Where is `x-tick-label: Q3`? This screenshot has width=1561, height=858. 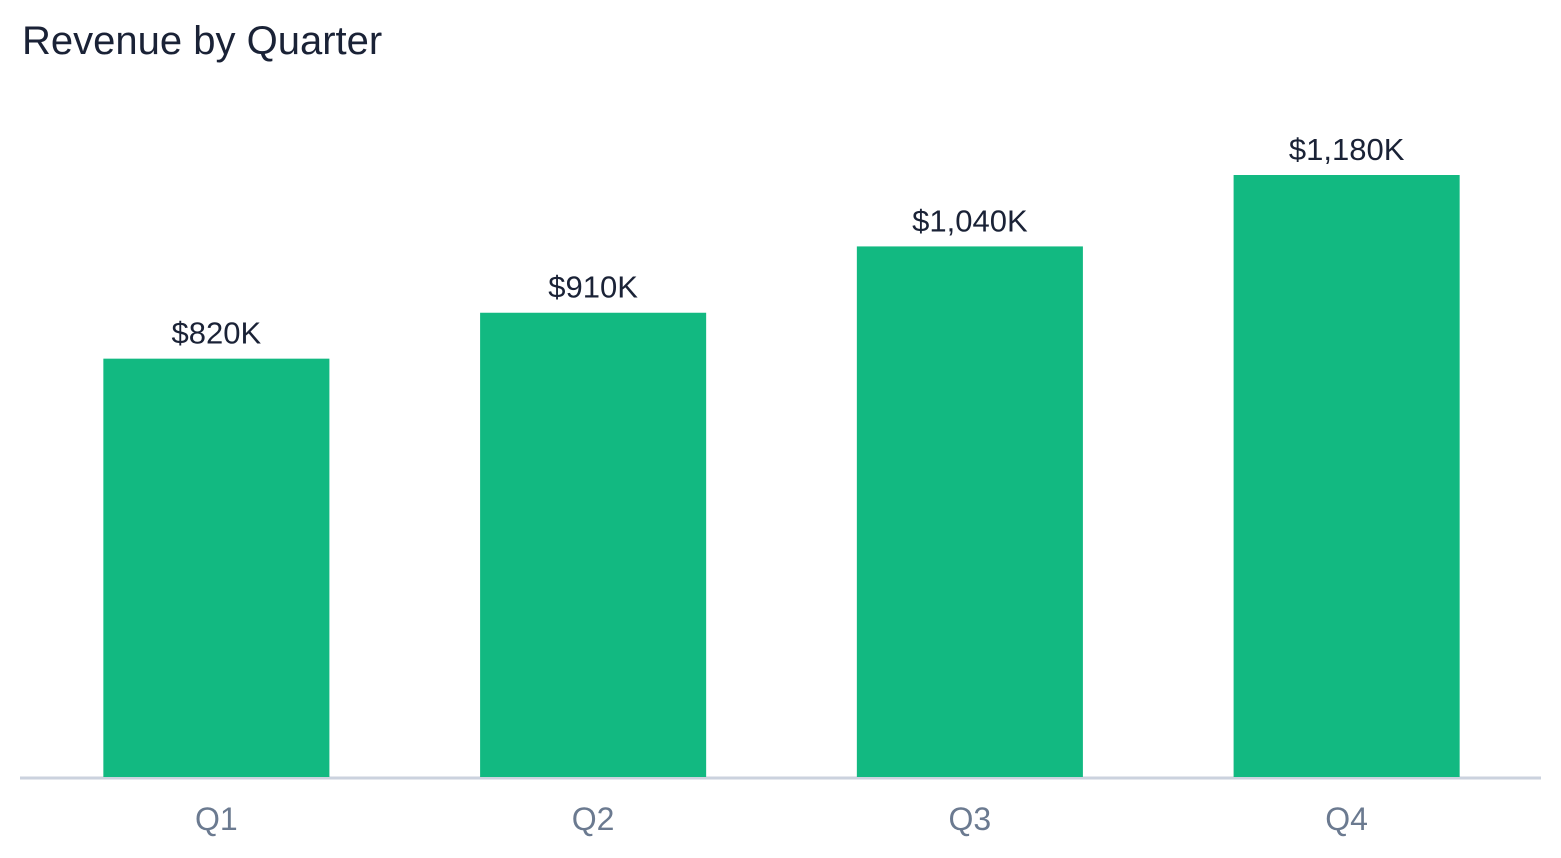
x-tick-label: Q3 is located at coordinates (970, 819).